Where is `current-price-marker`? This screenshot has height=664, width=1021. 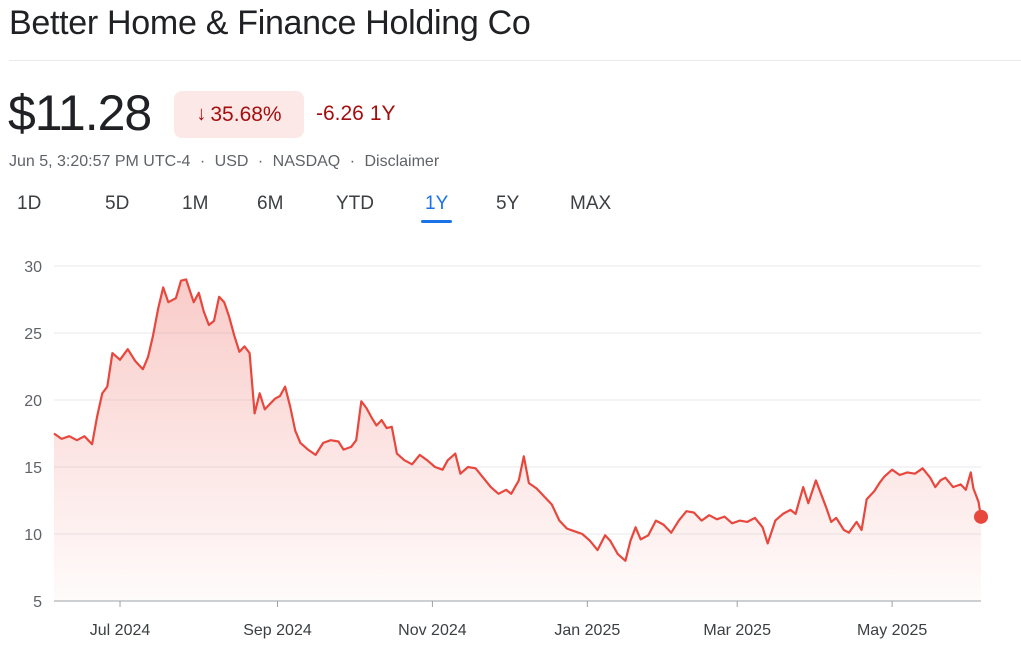
current-price-marker is located at coordinates (981, 516).